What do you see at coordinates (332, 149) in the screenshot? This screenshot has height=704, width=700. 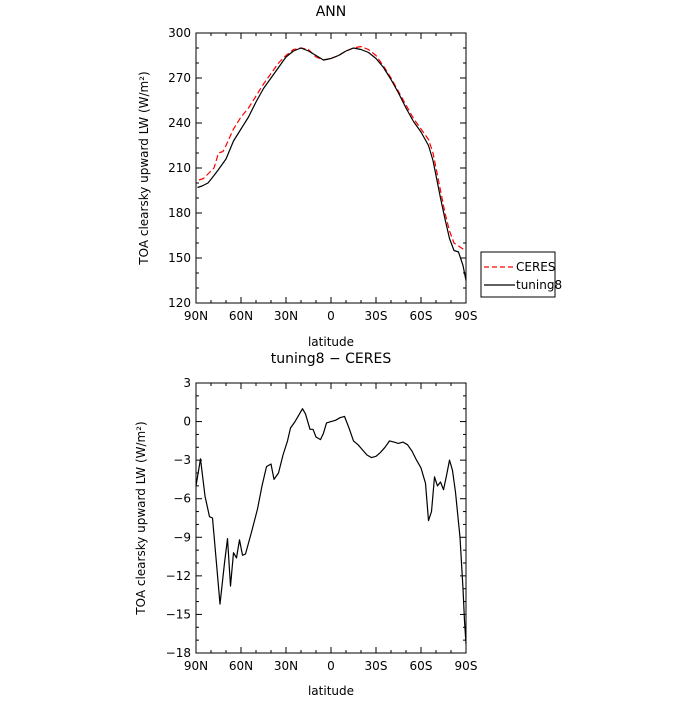 I see `series-line-ceres` at bounding box center [332, 149].